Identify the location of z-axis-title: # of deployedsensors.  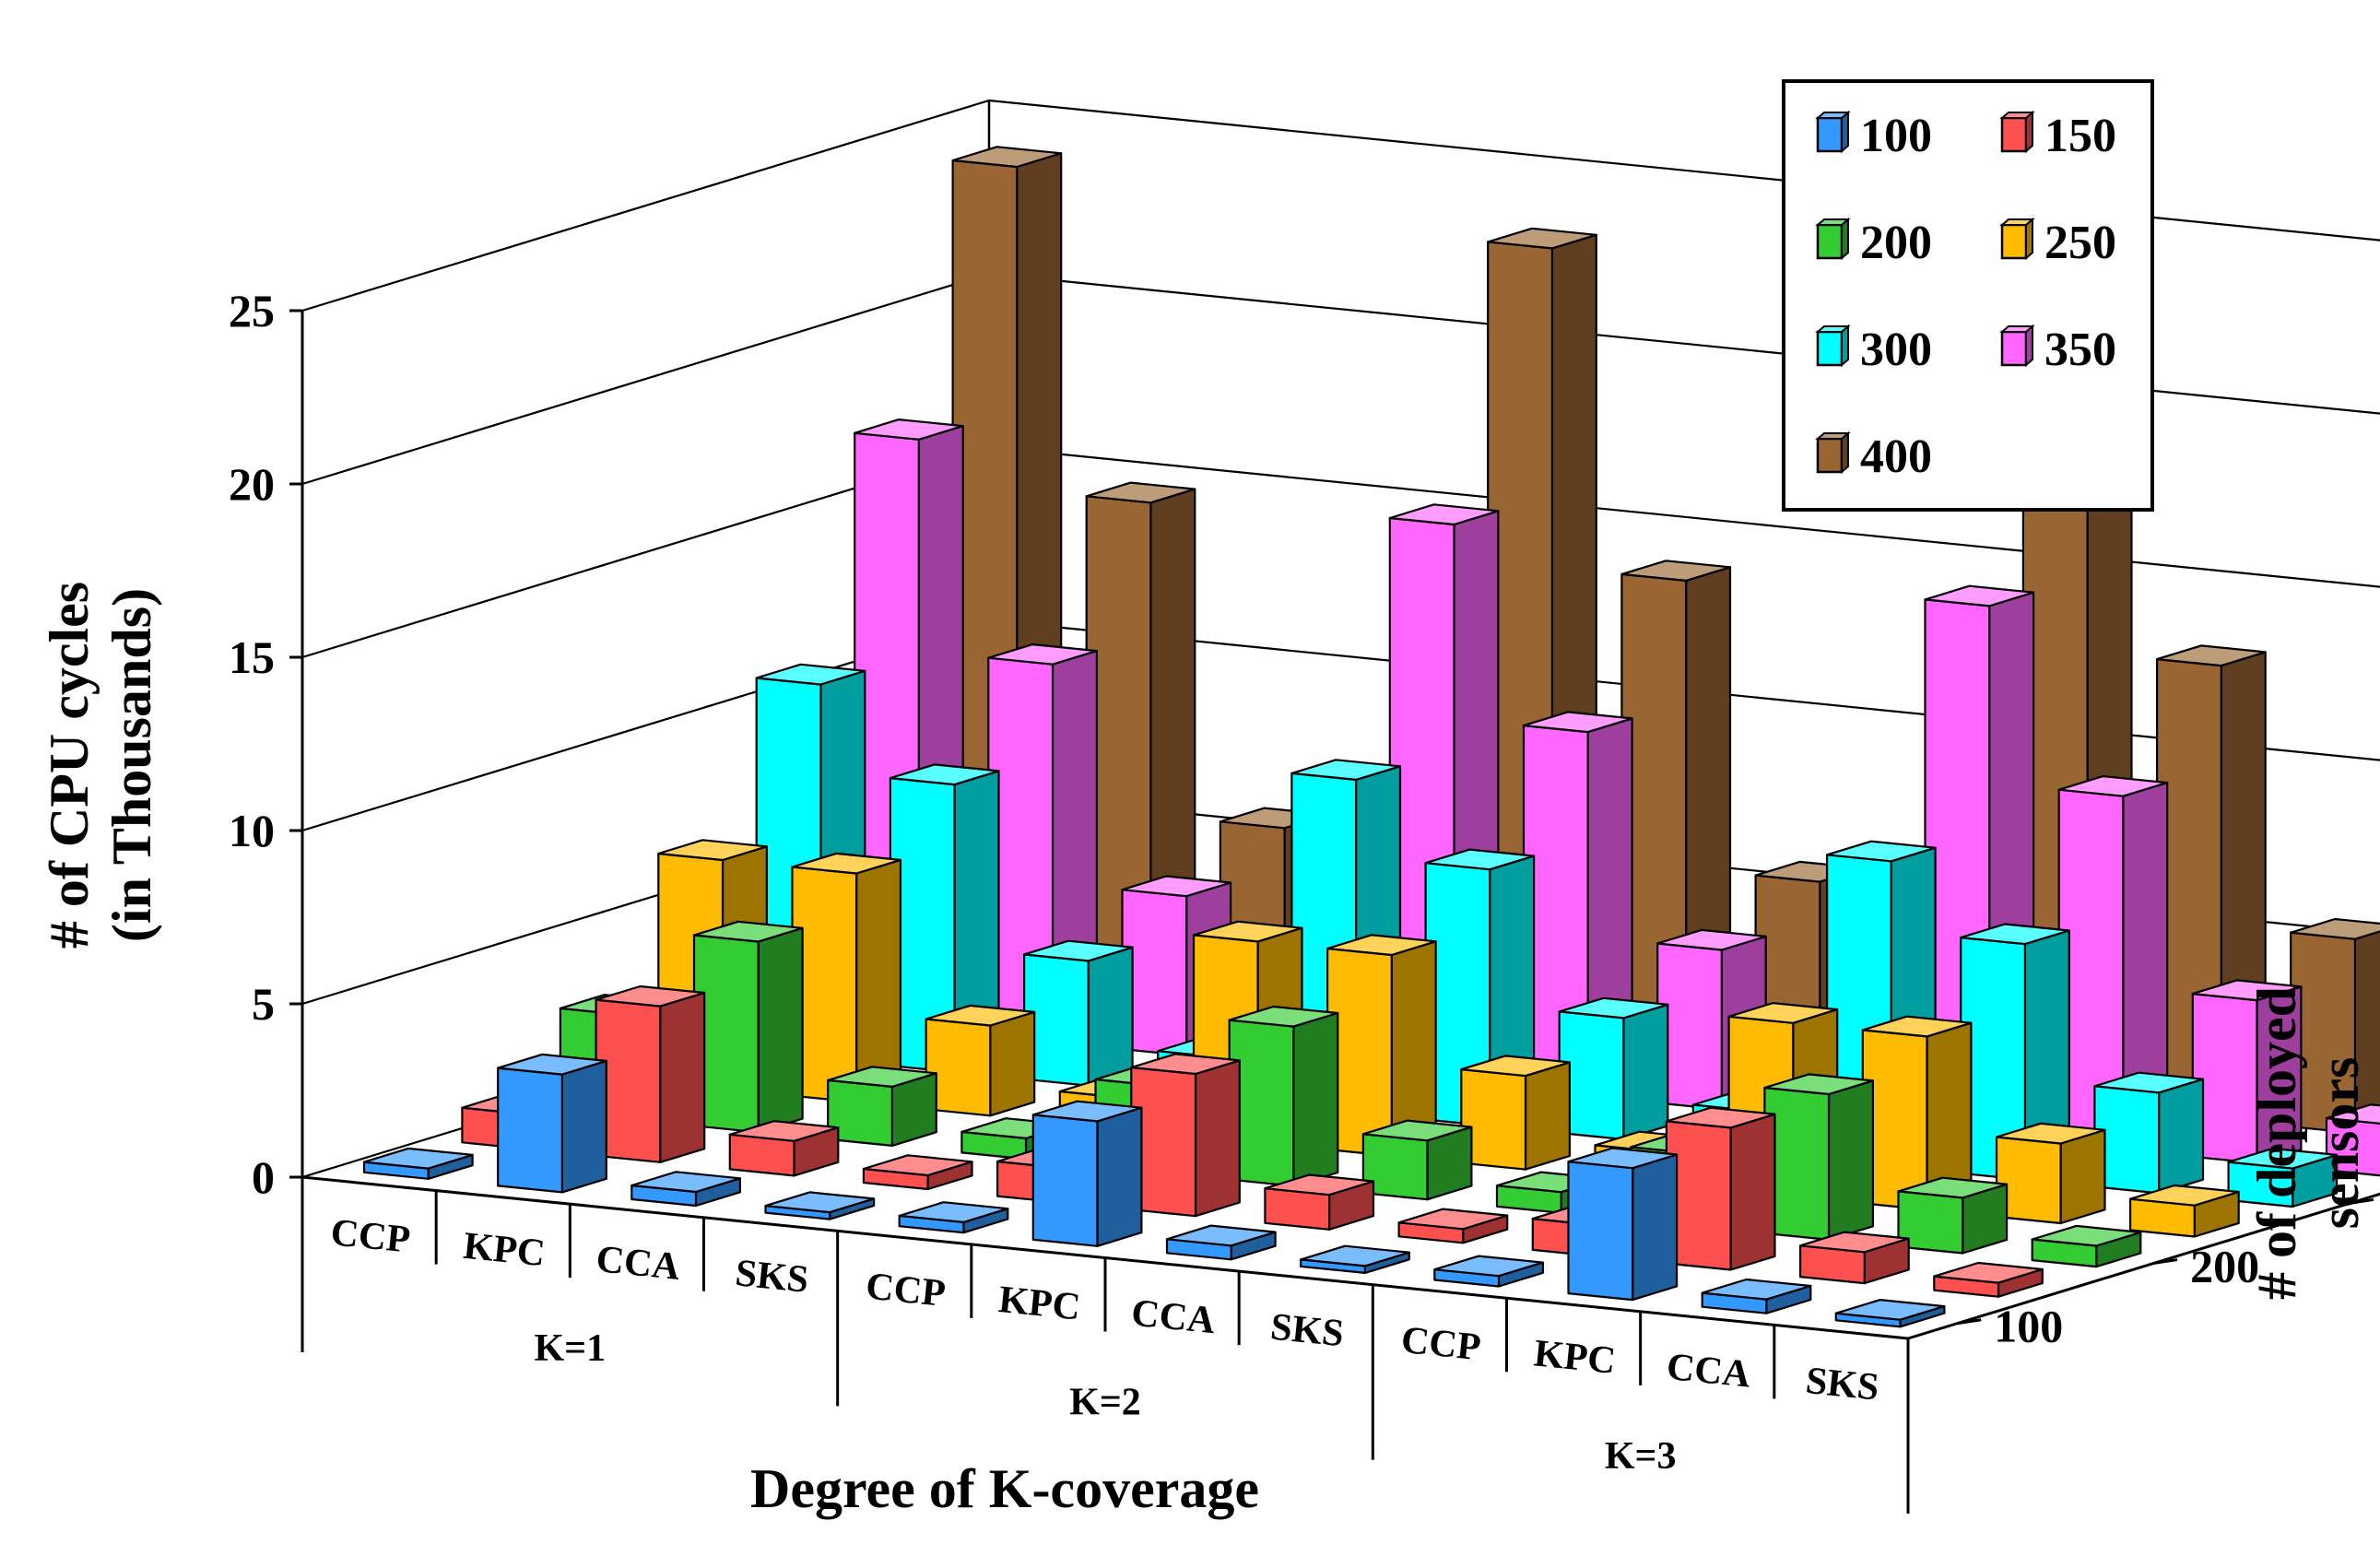
(2308, 1143).